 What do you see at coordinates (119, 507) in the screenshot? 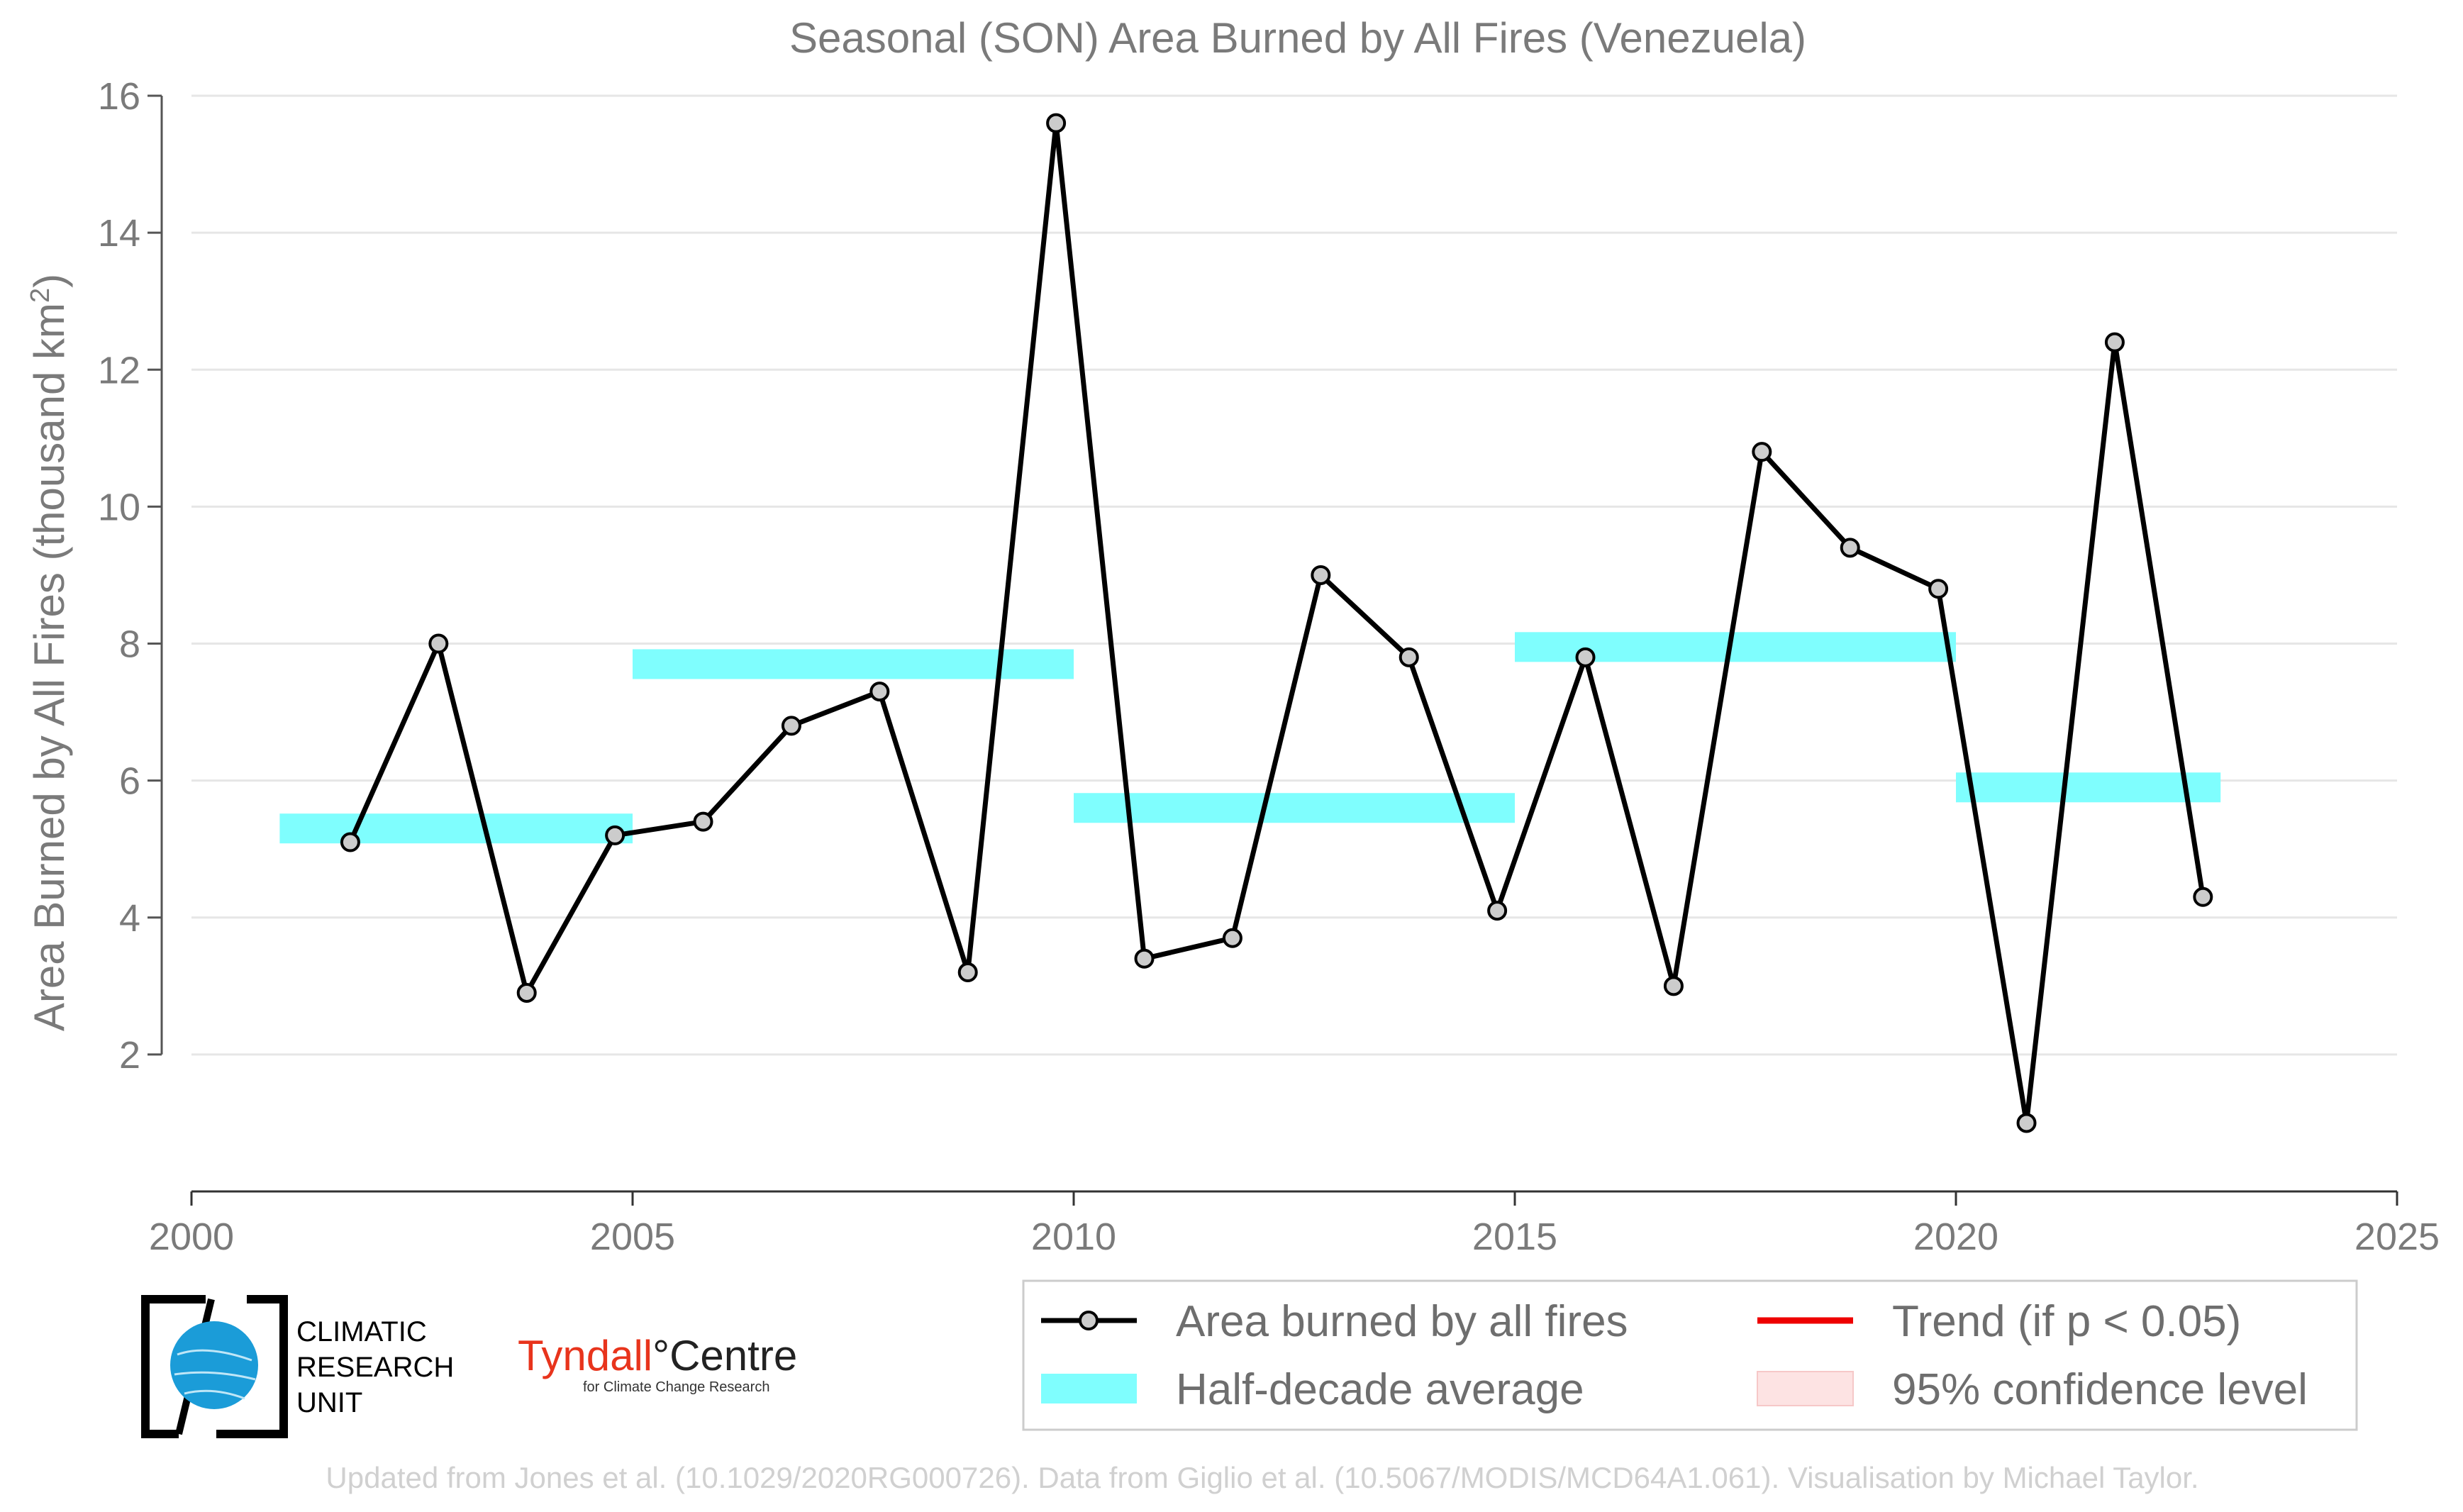
I see `y-tick-label-10: 10` at bounding box center [119, 507].